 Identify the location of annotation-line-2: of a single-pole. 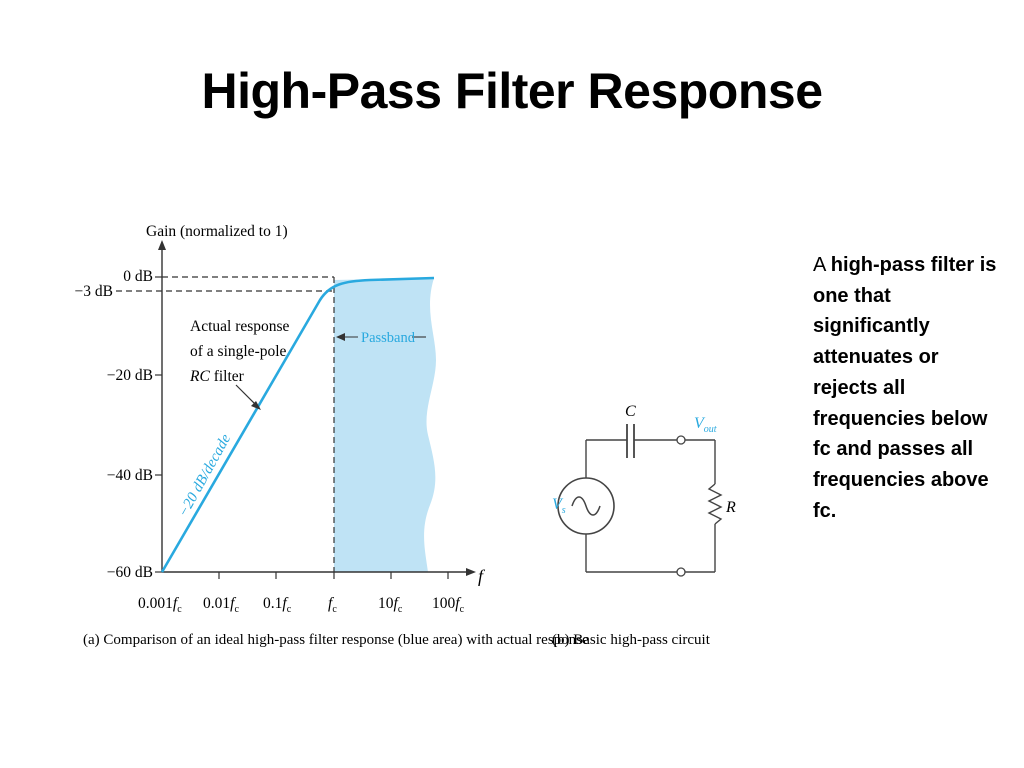
(238, 351).